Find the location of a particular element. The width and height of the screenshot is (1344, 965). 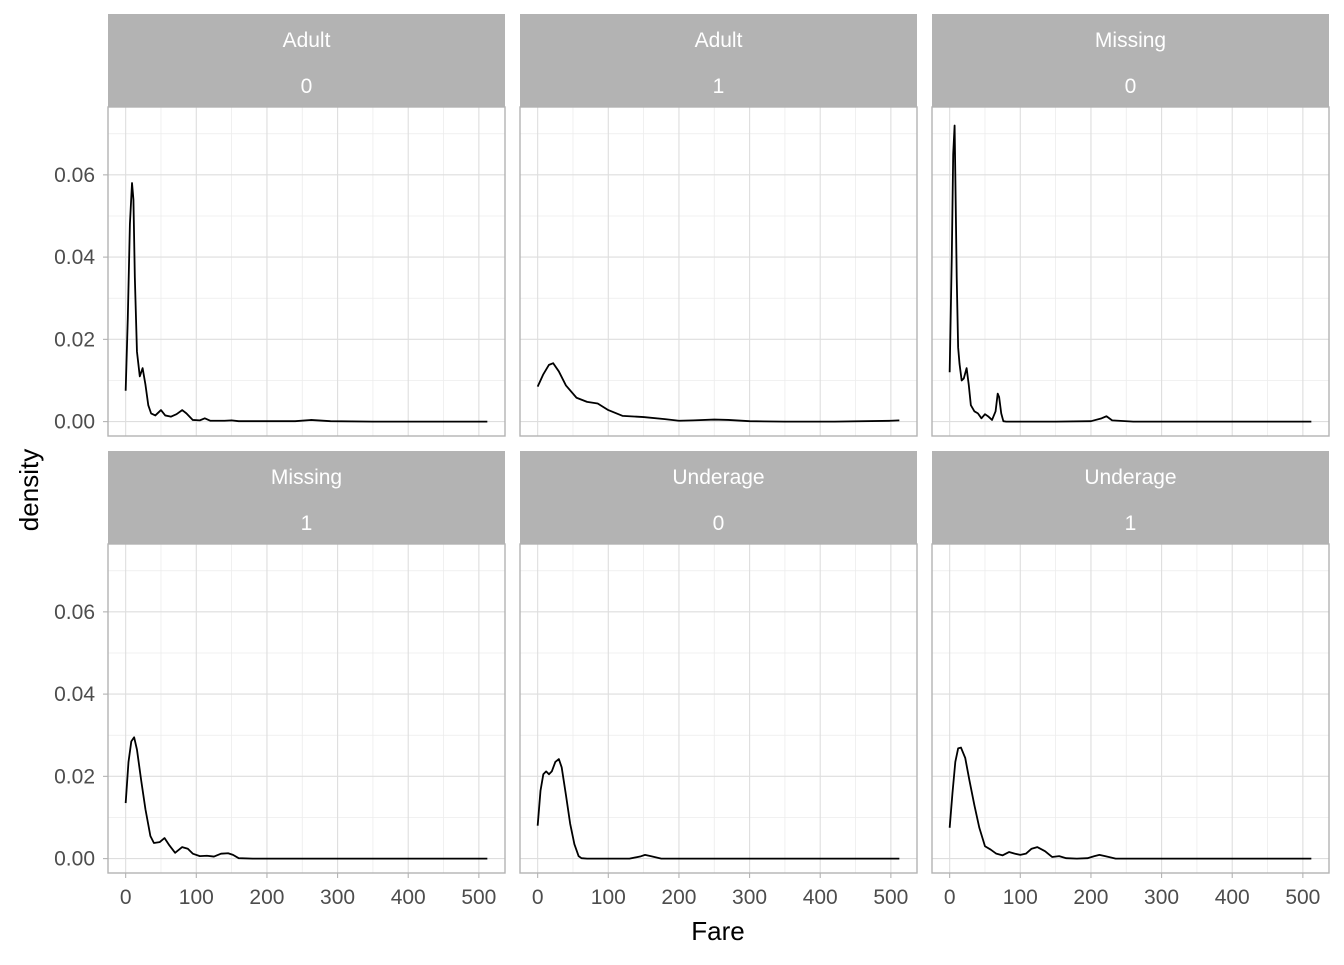

x-axis-title: Fare is located at coordinates (717, 931).